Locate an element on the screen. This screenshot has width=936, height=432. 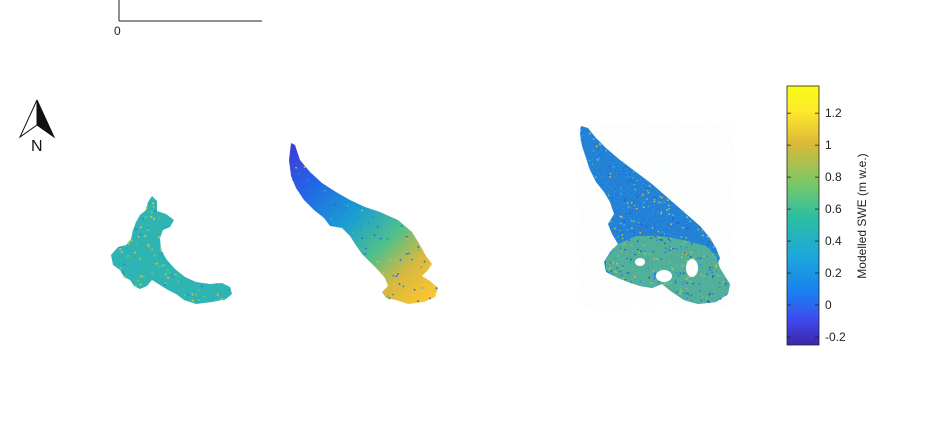
colorbar-ticks: -0.2 0 0.2 0.4 0.6 0.8 1 1.2 is located at coordinates (816, 225).